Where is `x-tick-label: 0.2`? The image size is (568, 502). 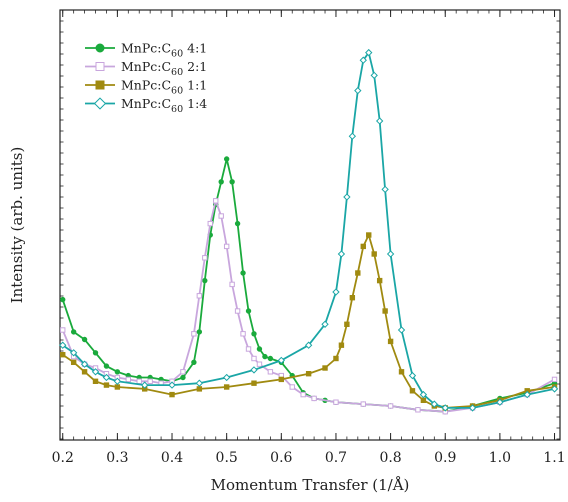 x-tick-label: 0.2 is located at coordinates (63, 458).